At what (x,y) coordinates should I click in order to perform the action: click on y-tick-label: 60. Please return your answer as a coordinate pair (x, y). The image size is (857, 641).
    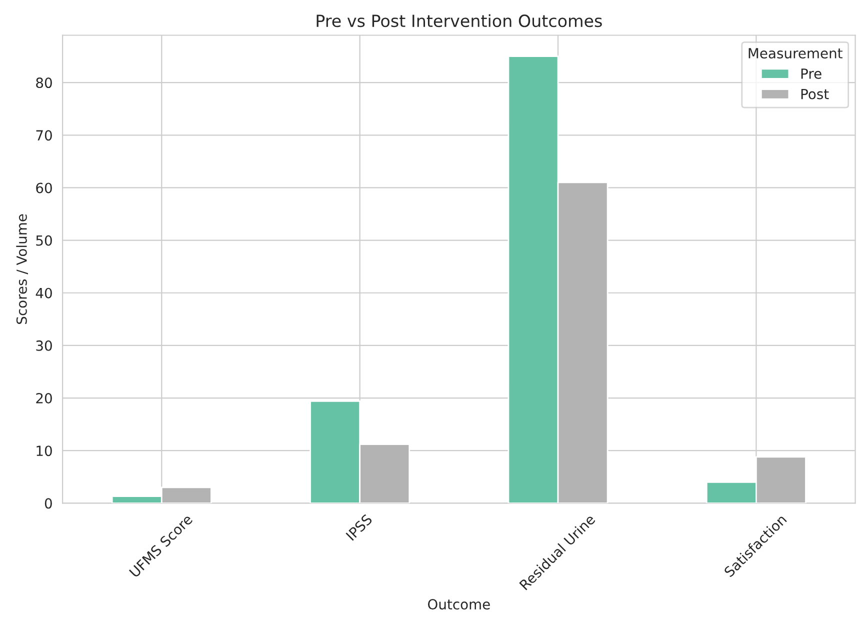
    Looking at the image, I should click on (44, 188).